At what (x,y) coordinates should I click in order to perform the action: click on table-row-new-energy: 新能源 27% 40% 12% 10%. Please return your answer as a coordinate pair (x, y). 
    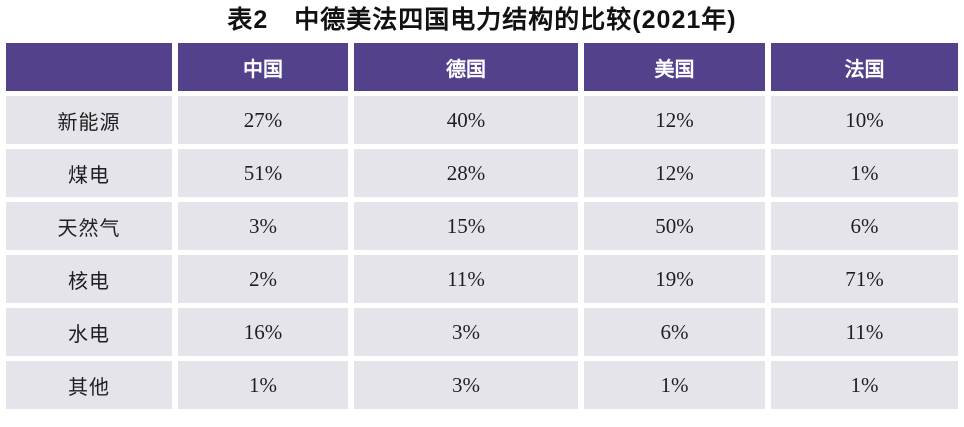
    Looking at the image, I should click on (482, 120).